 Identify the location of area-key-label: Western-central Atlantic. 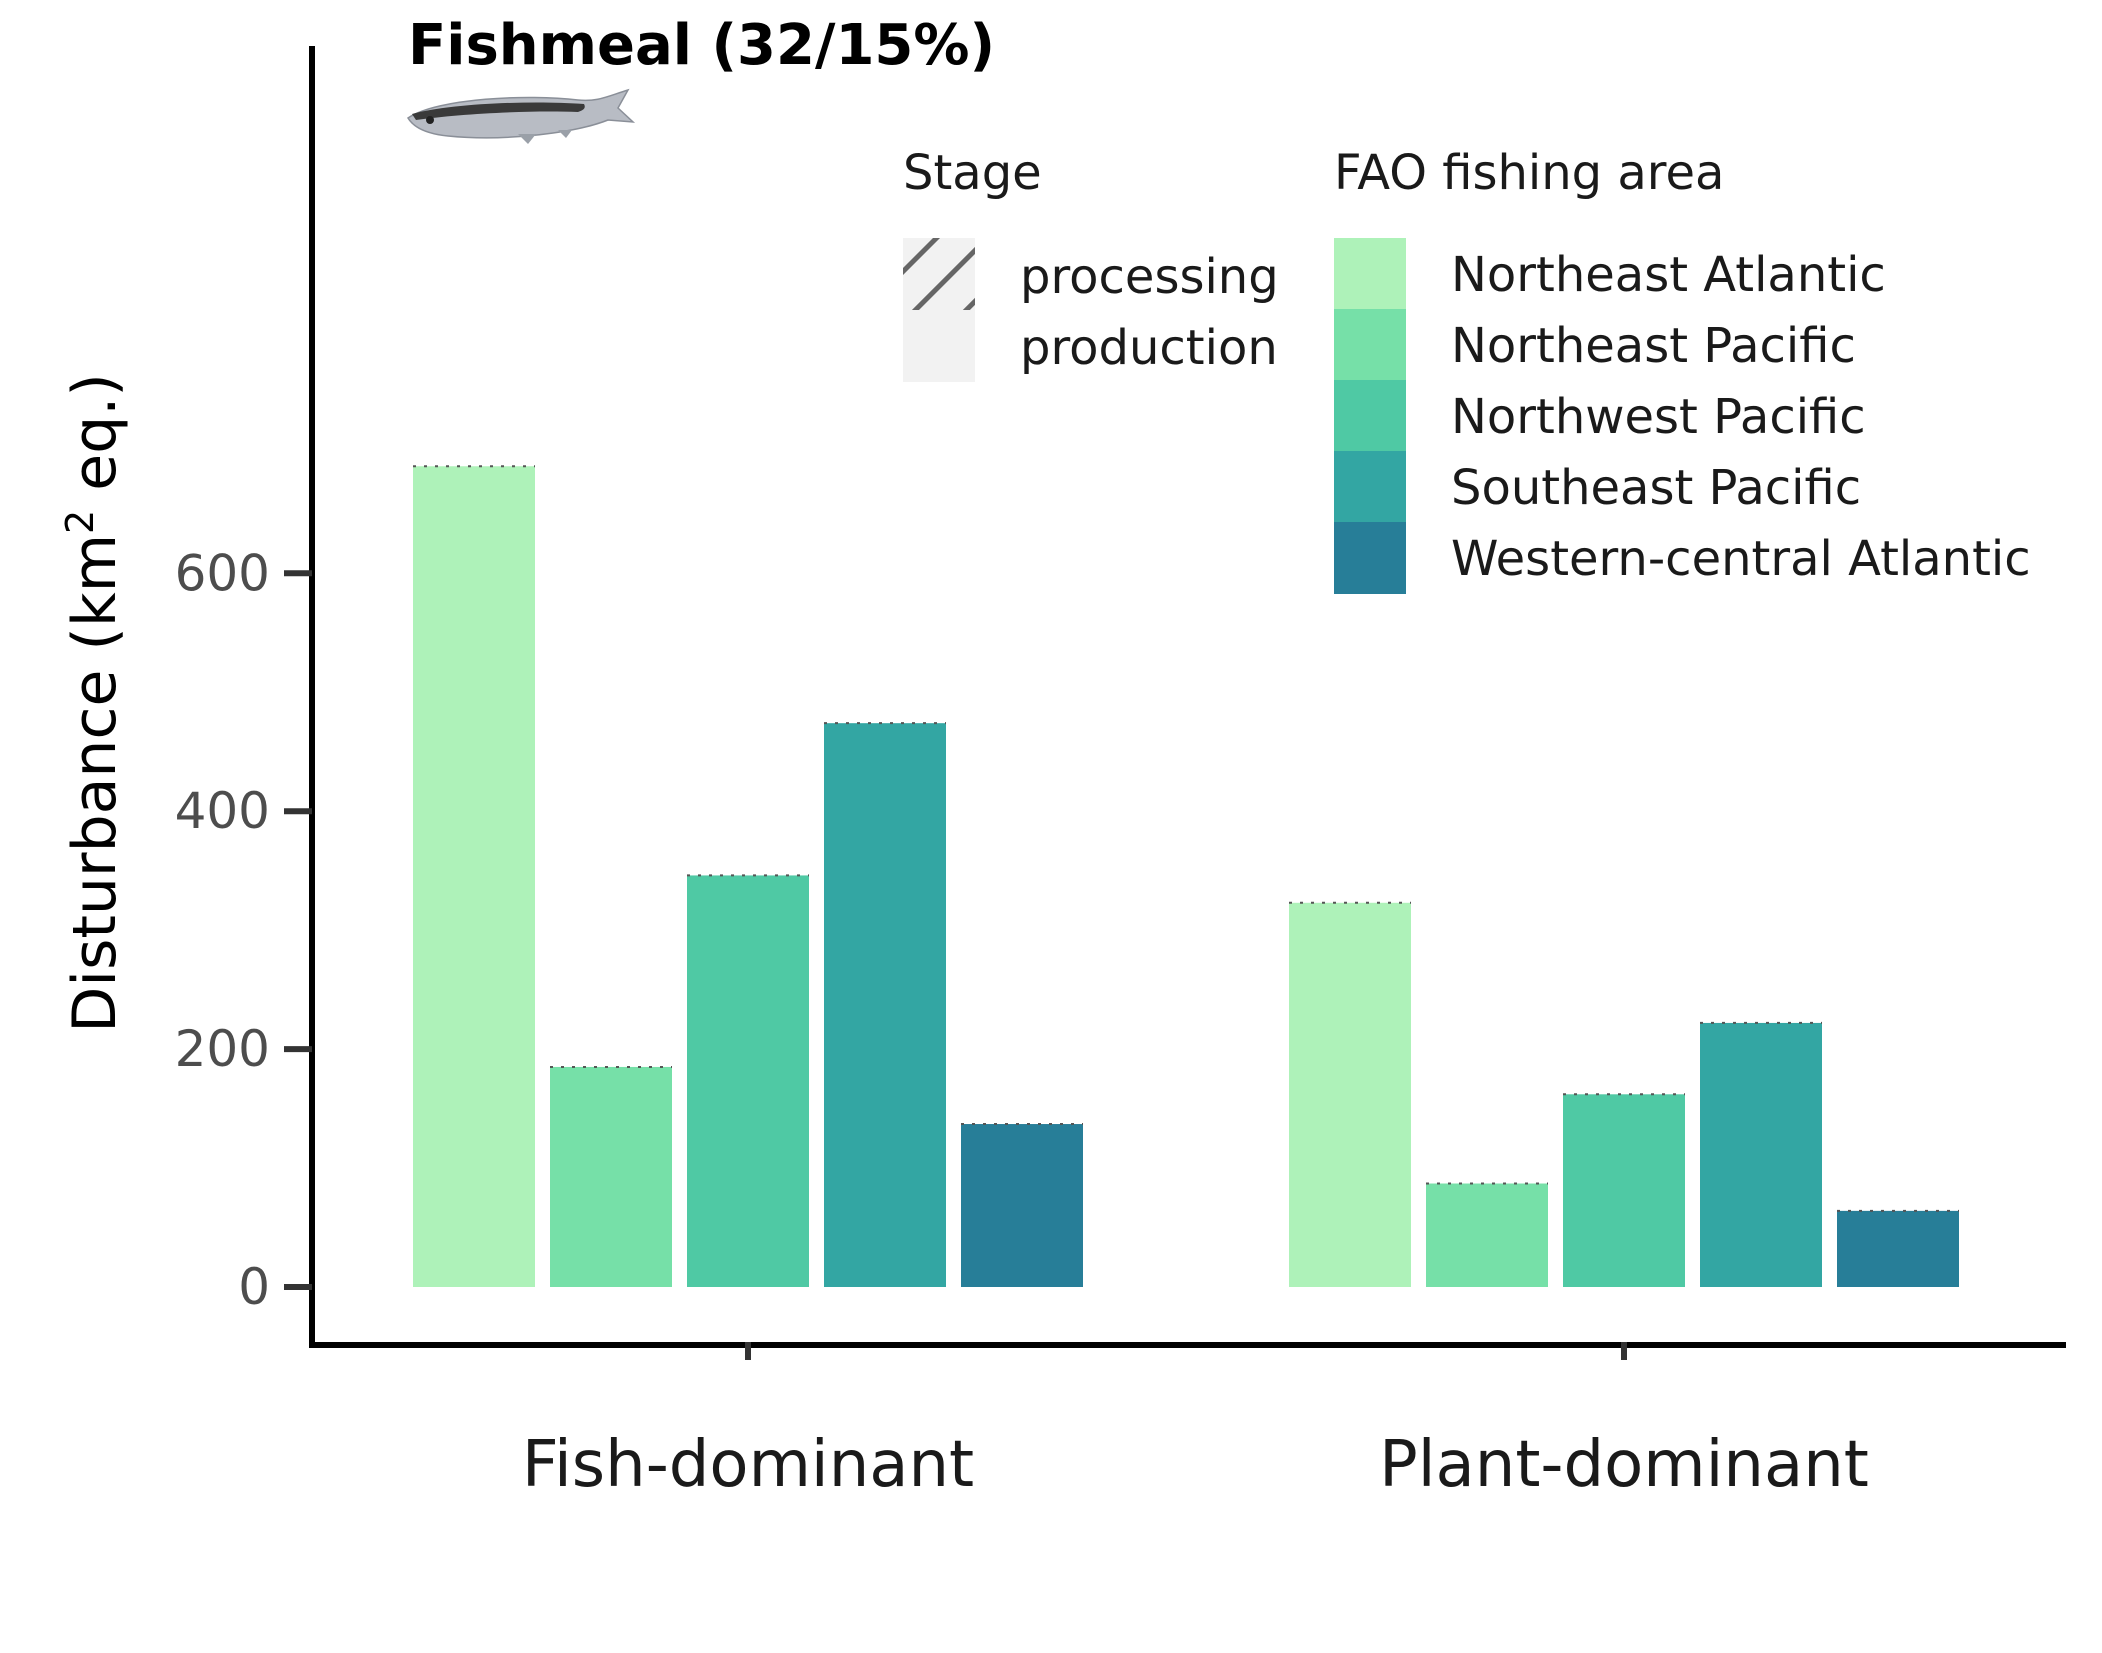
(1741, 559).